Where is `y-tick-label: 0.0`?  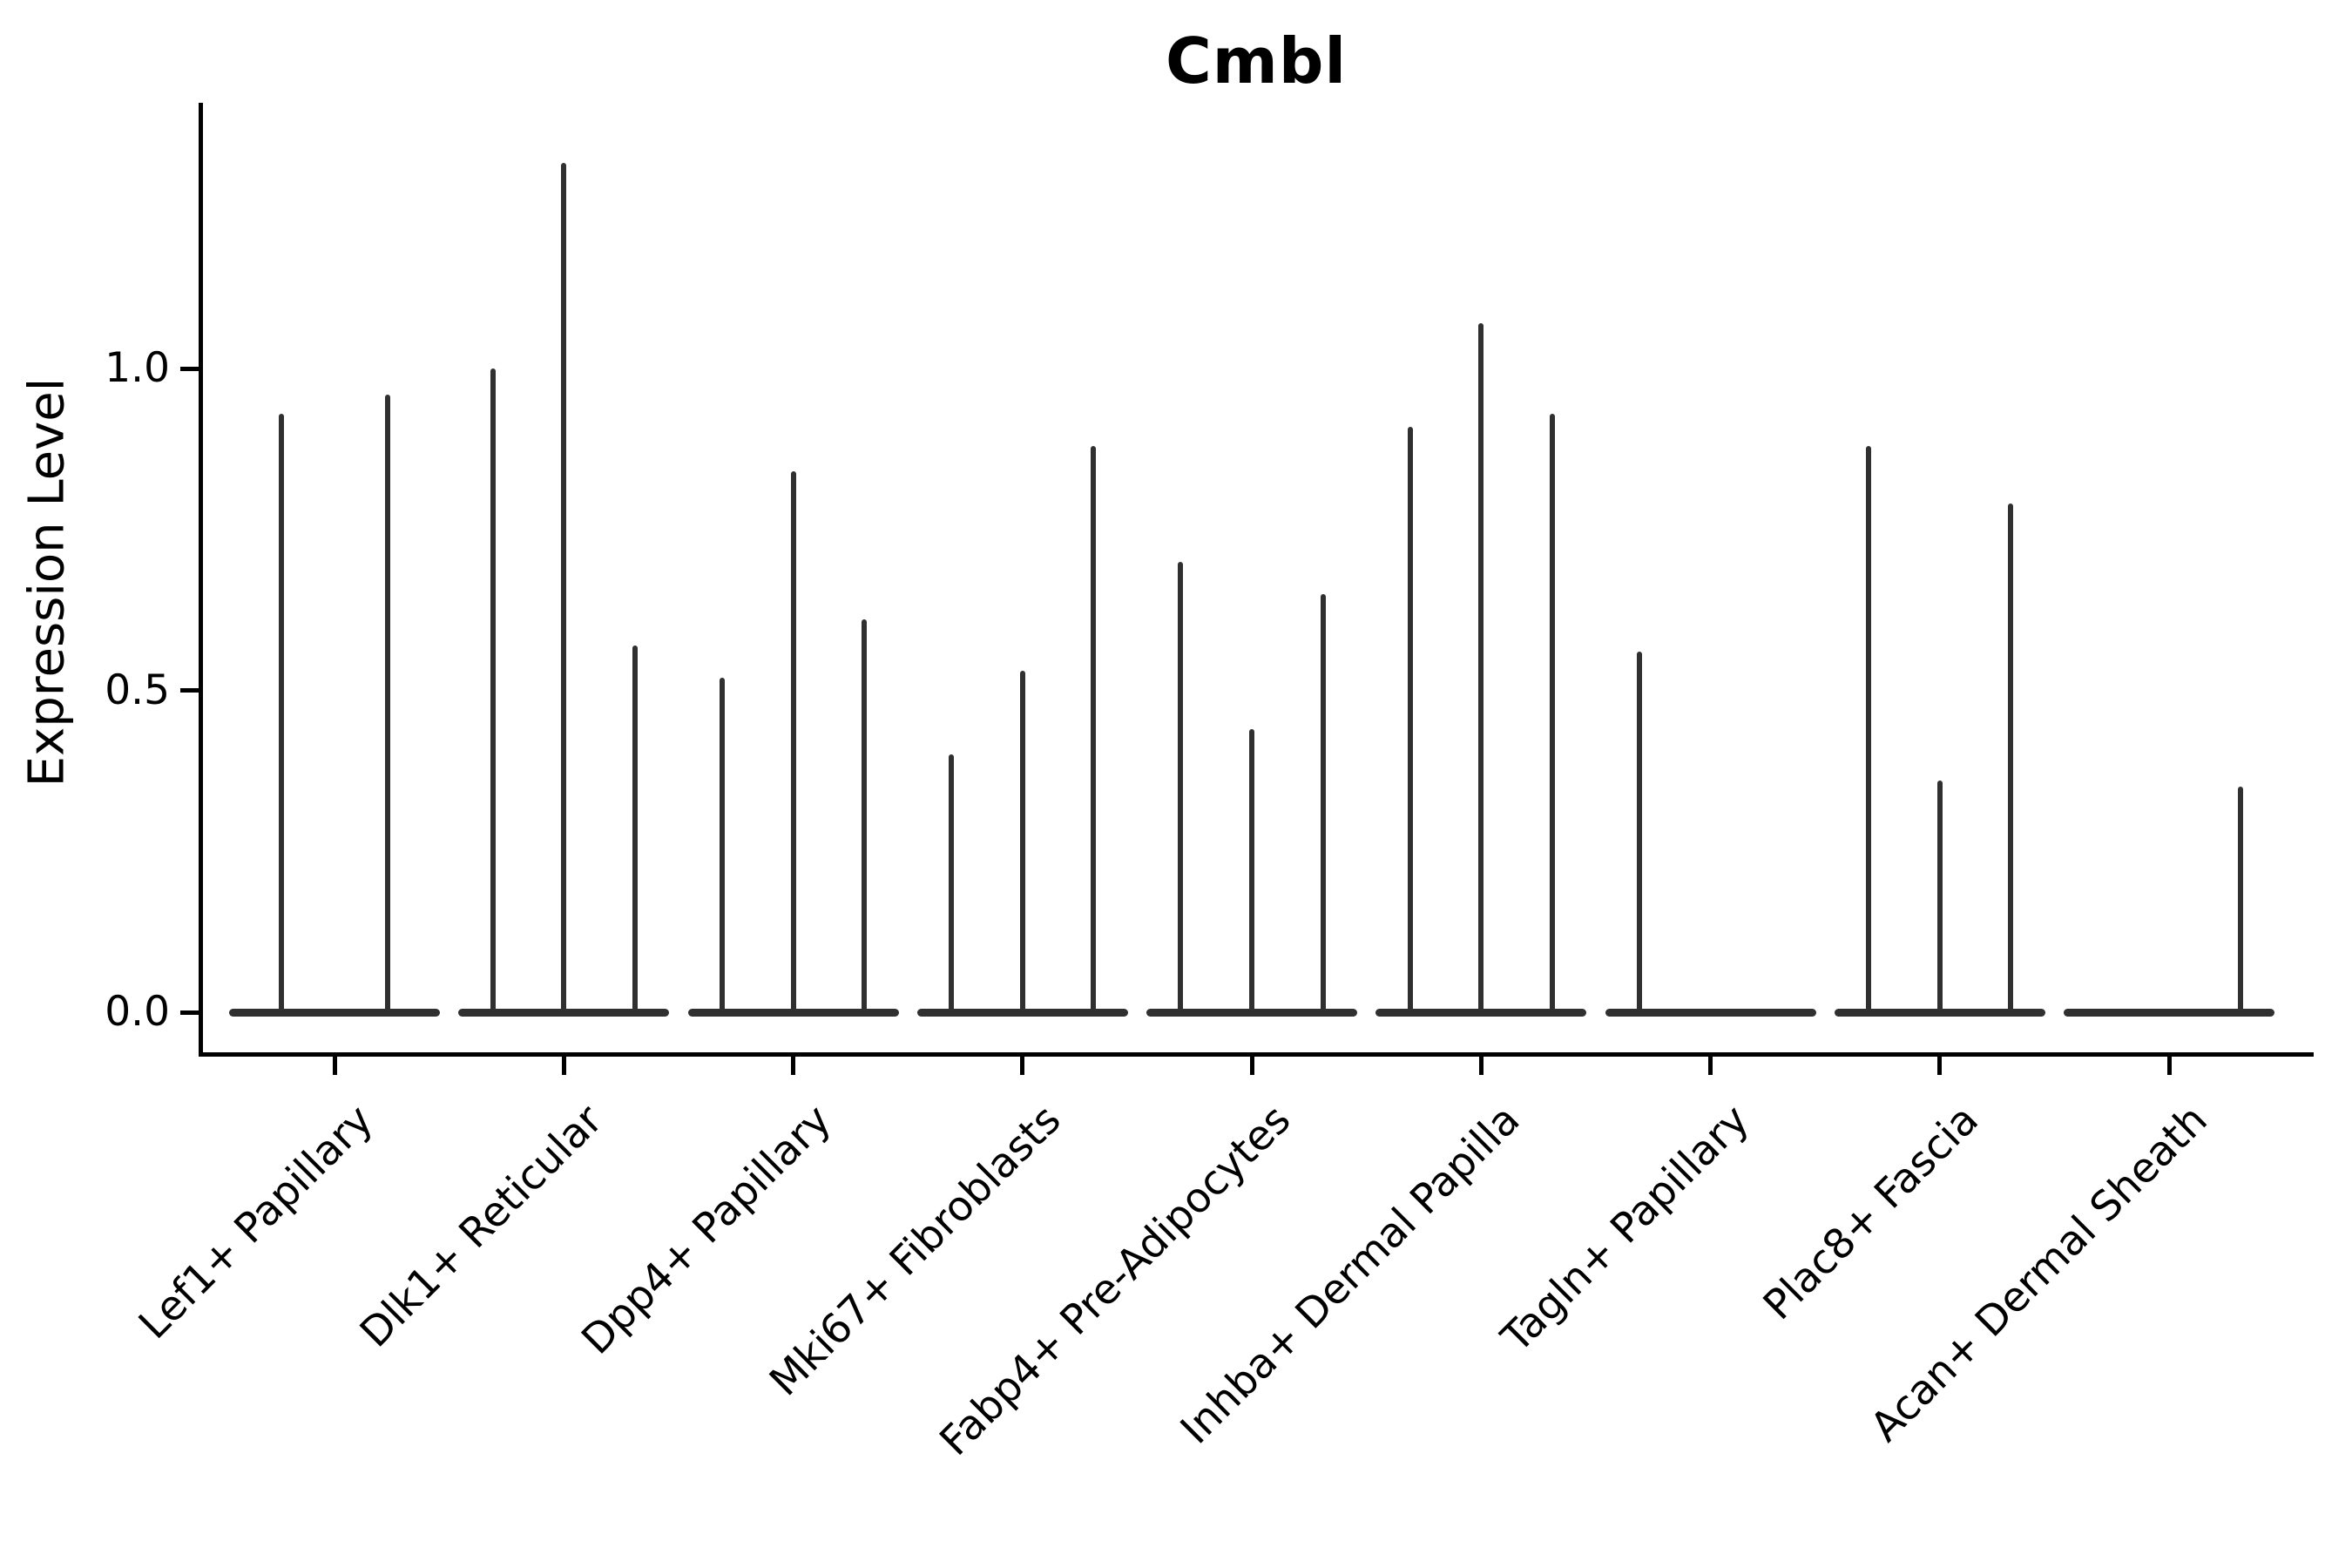 y-tick-label: 0.0 is located at coordinates (137, 1012).